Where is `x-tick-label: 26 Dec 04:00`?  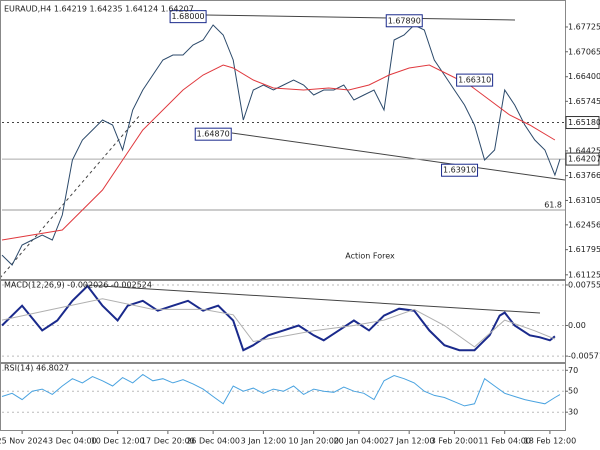 x-tick-label: 26 Dec 04:00 is located at coordinates (213, 441).